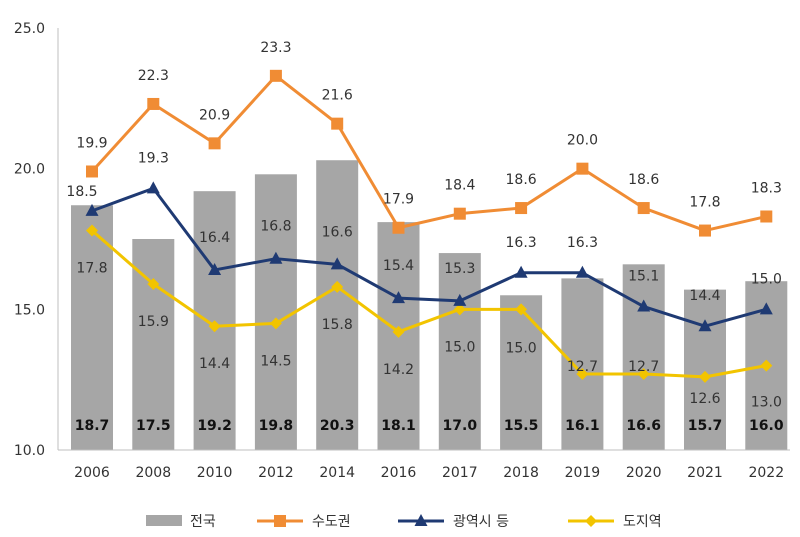 This screenshot has width=800, height=537. I want to click on legend-label: 광역시 등, so click(481, 522).